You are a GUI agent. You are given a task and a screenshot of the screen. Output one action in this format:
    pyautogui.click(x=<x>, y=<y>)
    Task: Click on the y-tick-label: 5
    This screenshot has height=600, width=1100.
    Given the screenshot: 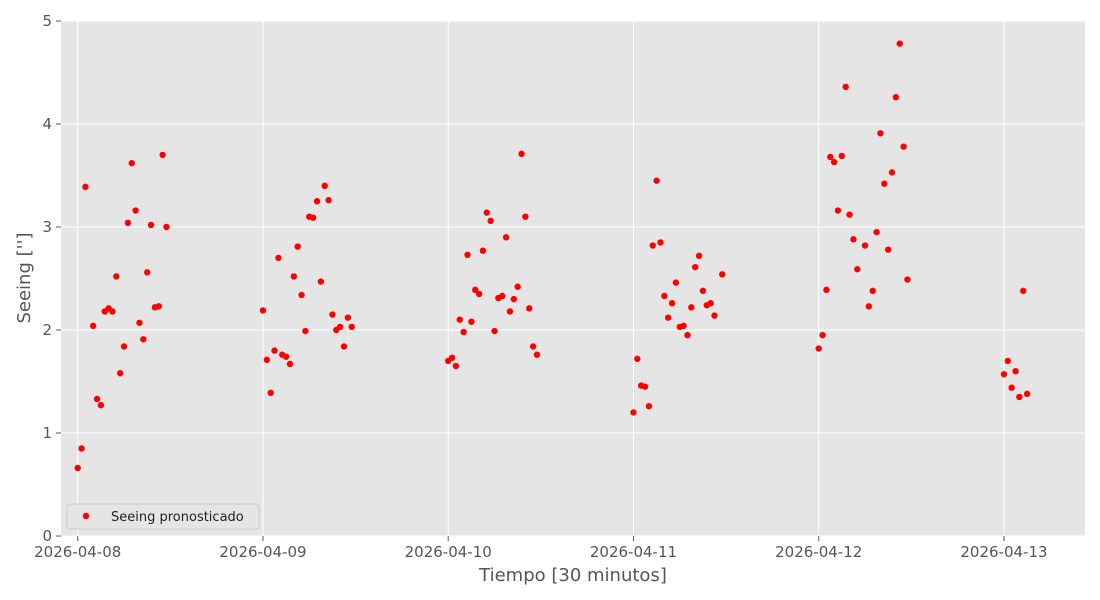 What is the action you would take?
    pyautogui.click(x=47, y=21)
    